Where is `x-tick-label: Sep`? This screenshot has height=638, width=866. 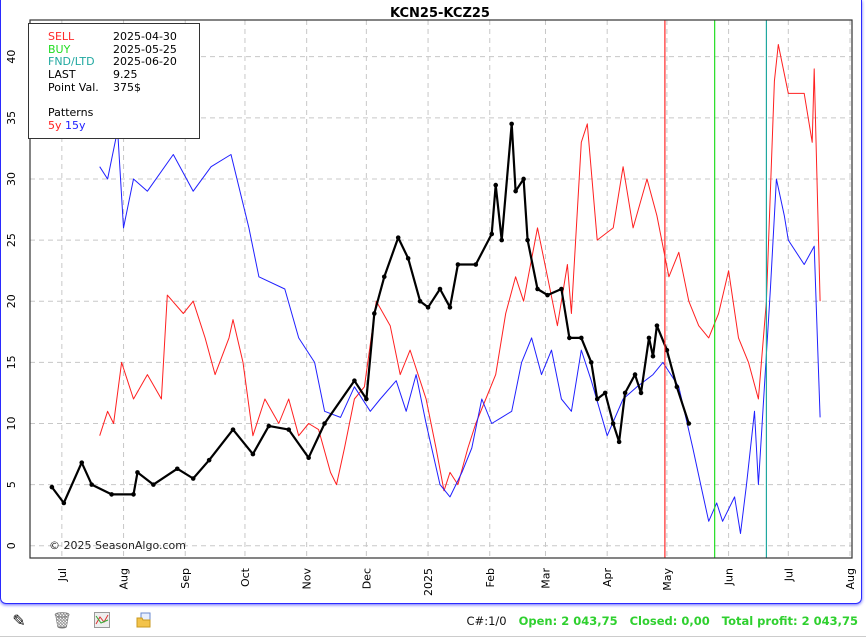 x-tick-label: Sep is located at coordinates (185, 578).